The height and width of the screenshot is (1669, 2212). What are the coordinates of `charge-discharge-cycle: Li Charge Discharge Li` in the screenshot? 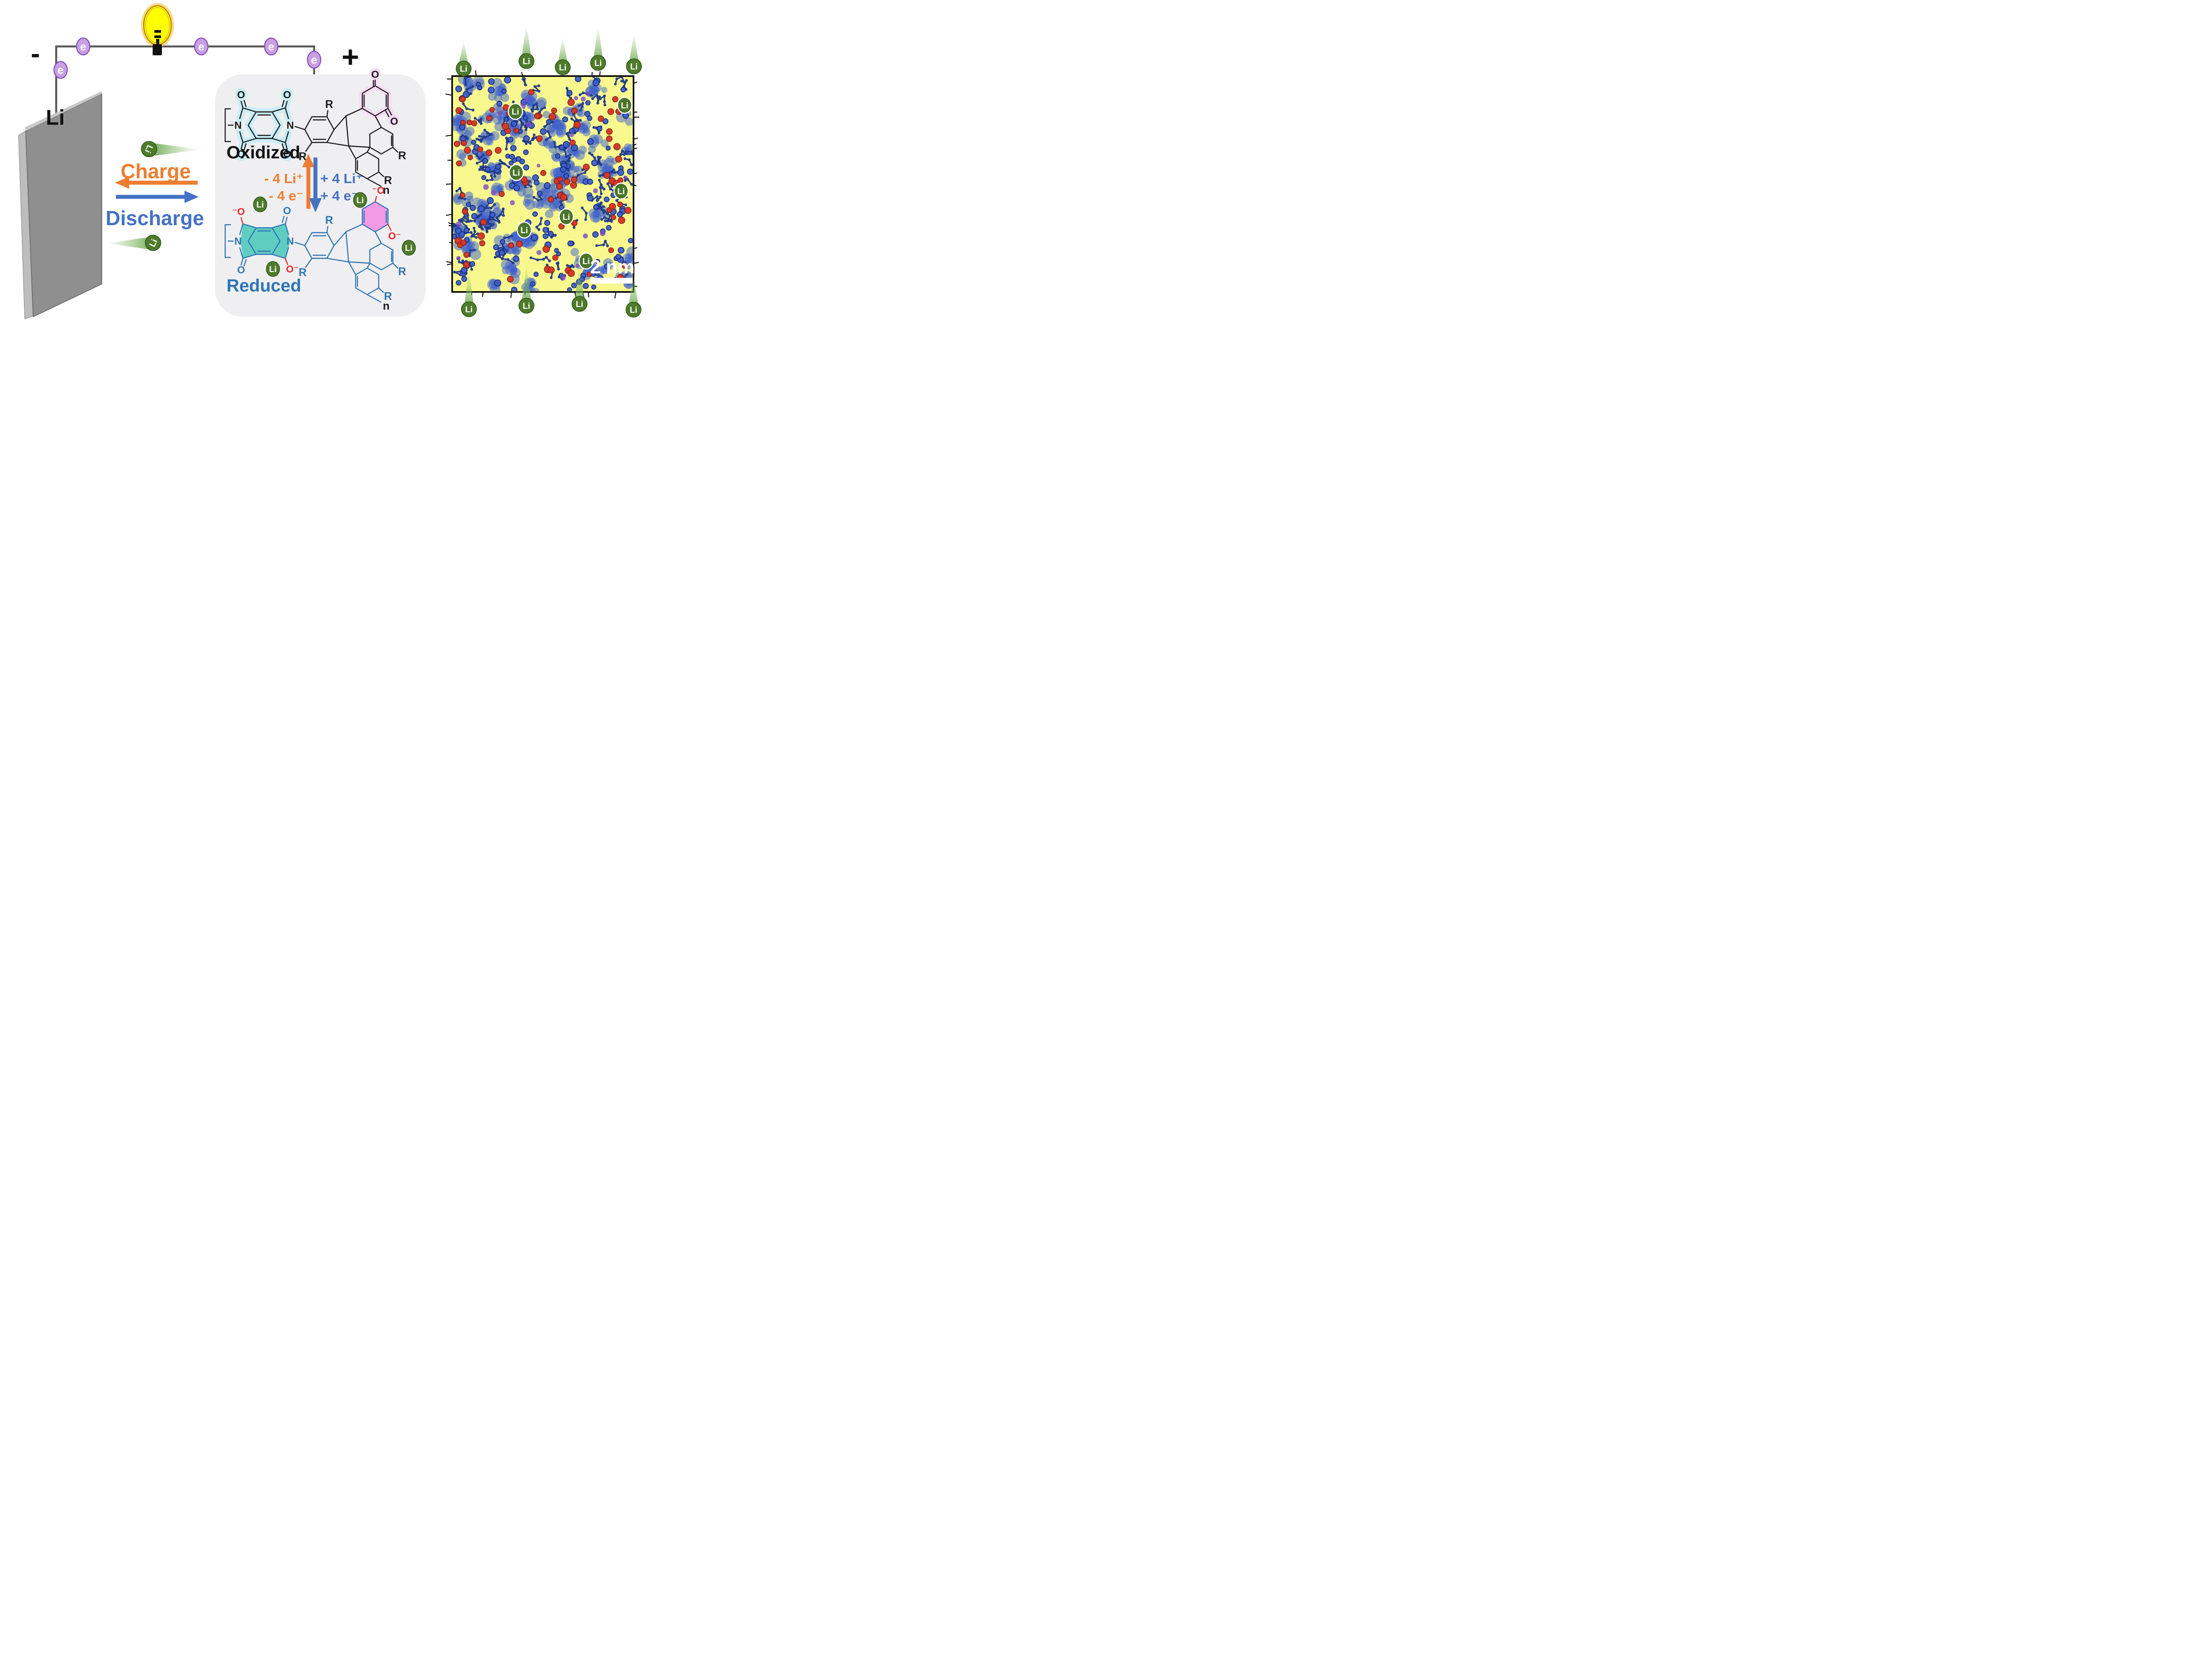 It's located at (155, 196).